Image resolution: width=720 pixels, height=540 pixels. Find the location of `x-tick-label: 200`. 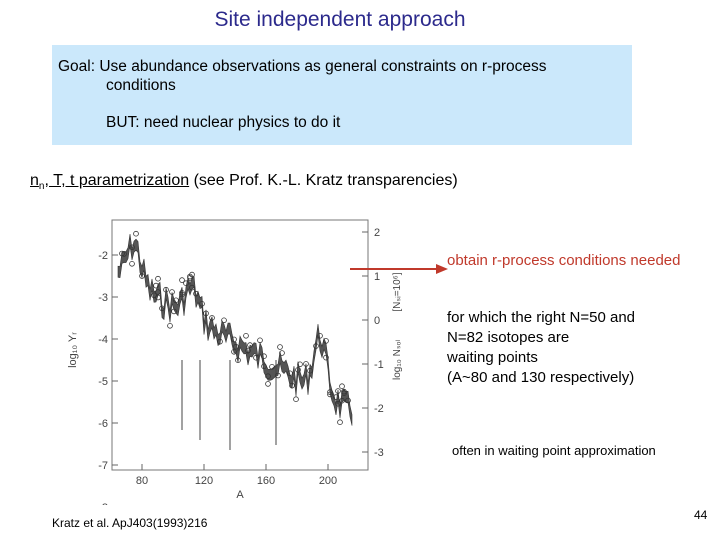

x-tick-label: 200 is located at coordinates (328, 481).